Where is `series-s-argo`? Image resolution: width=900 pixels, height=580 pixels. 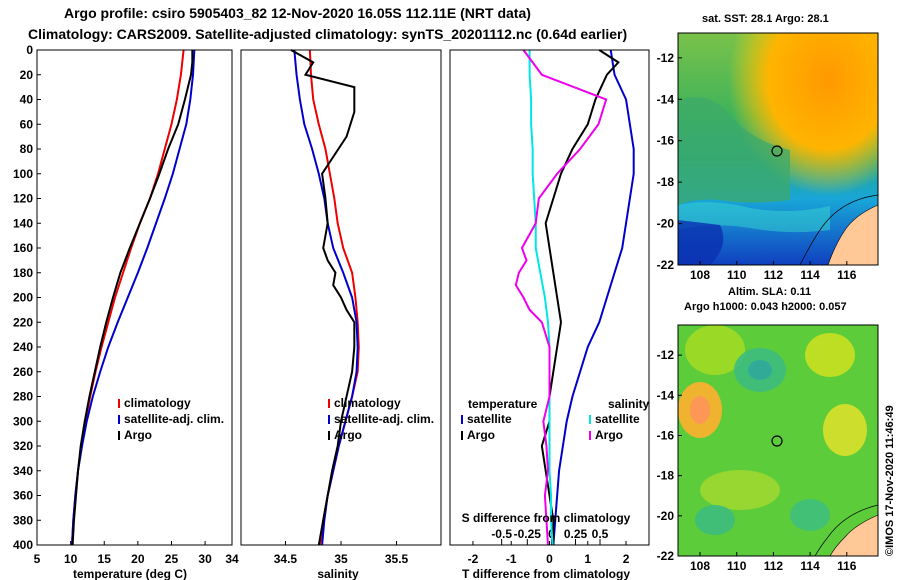 series-s-argo is located at coordinates (561, 297).